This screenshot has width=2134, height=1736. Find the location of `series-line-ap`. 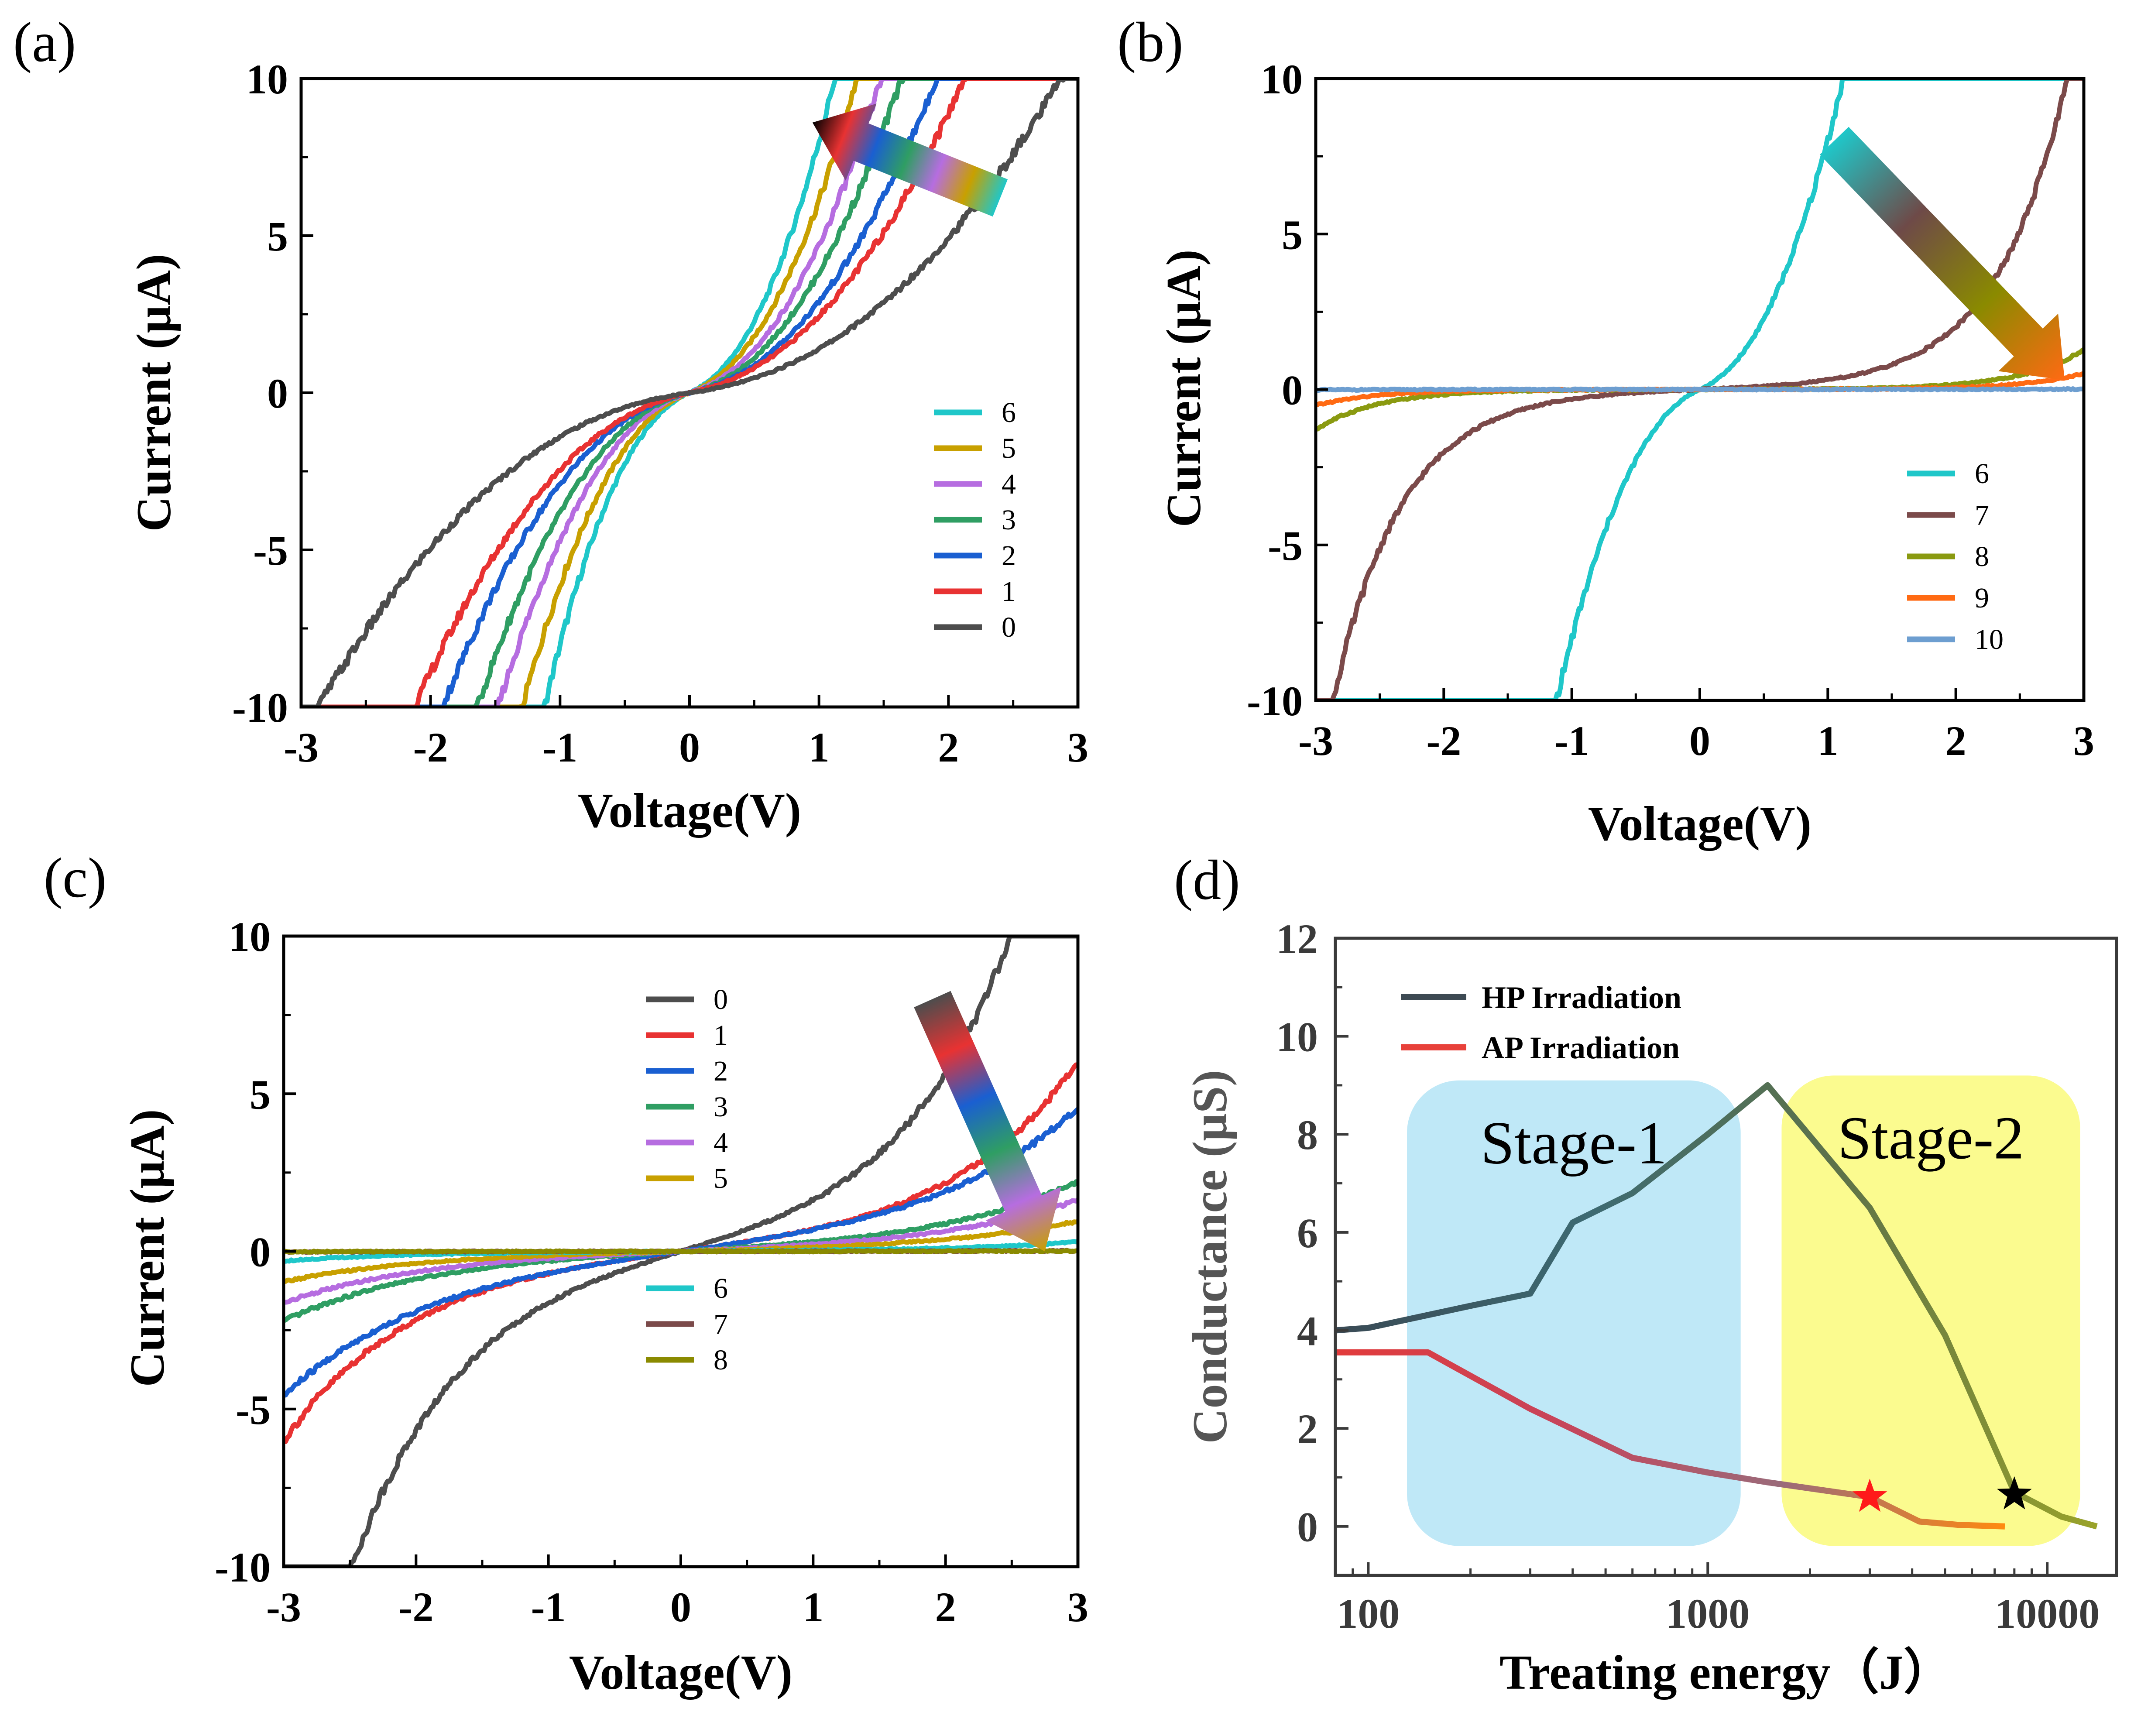

series-line-ap is located at coordinates (1670, 1440).